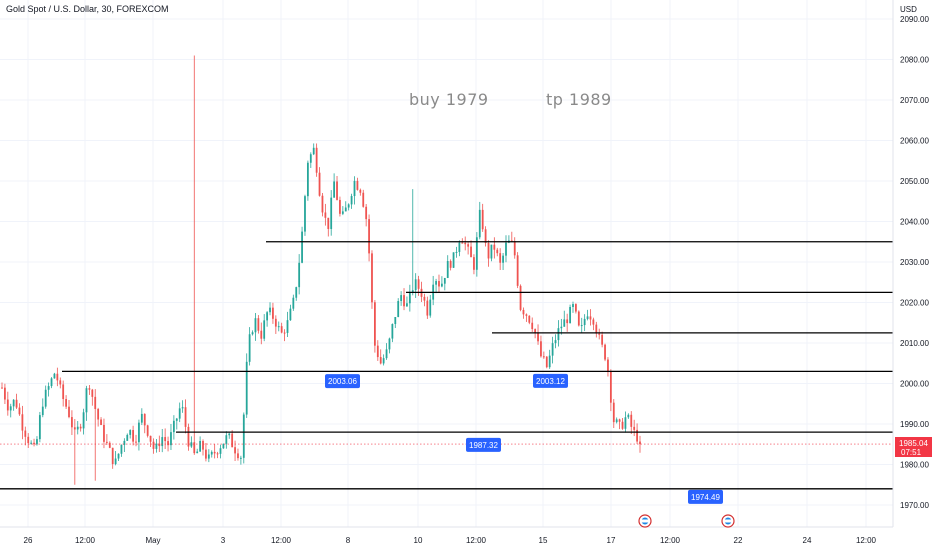 The width and height of the screenshot is (932, 550). What do you see at coordinates (914, 19) in the screenshot?
I see `y-tick-label: 2090.00` at bounding box center [914, 19].